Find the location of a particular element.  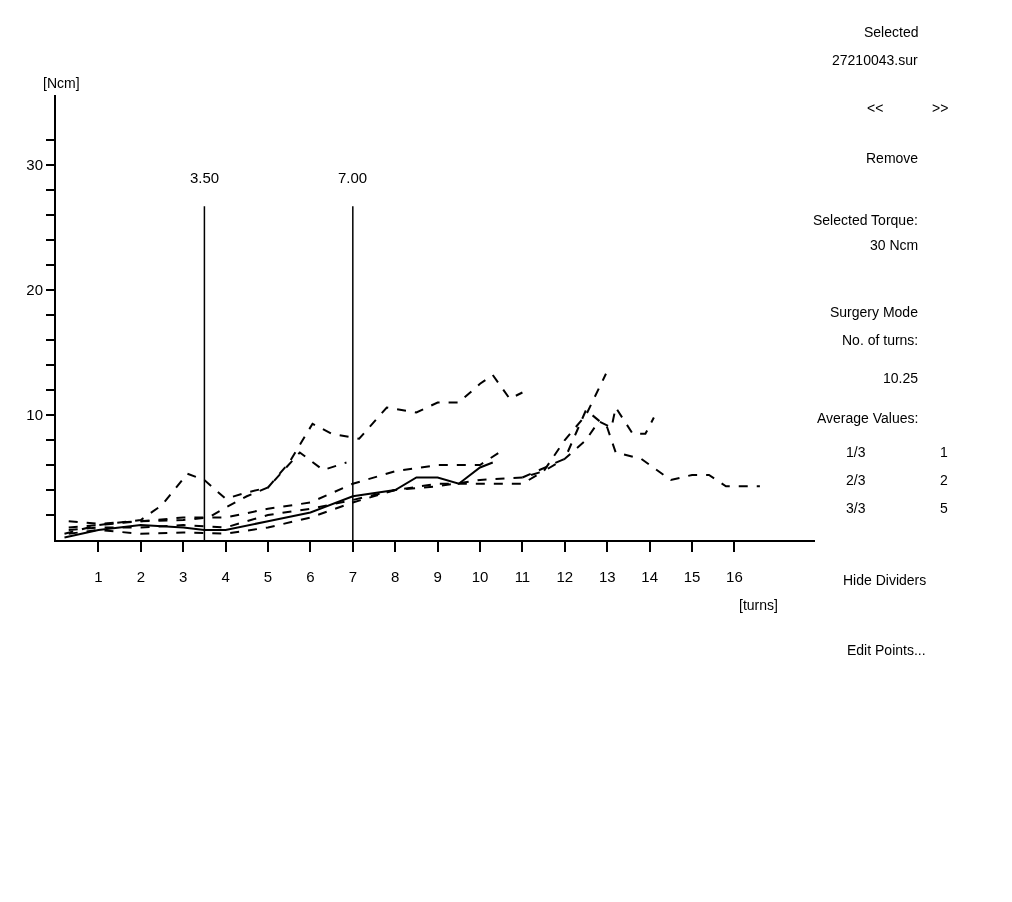

x-axis-title: [turns] is located at coordinates (758, 605).